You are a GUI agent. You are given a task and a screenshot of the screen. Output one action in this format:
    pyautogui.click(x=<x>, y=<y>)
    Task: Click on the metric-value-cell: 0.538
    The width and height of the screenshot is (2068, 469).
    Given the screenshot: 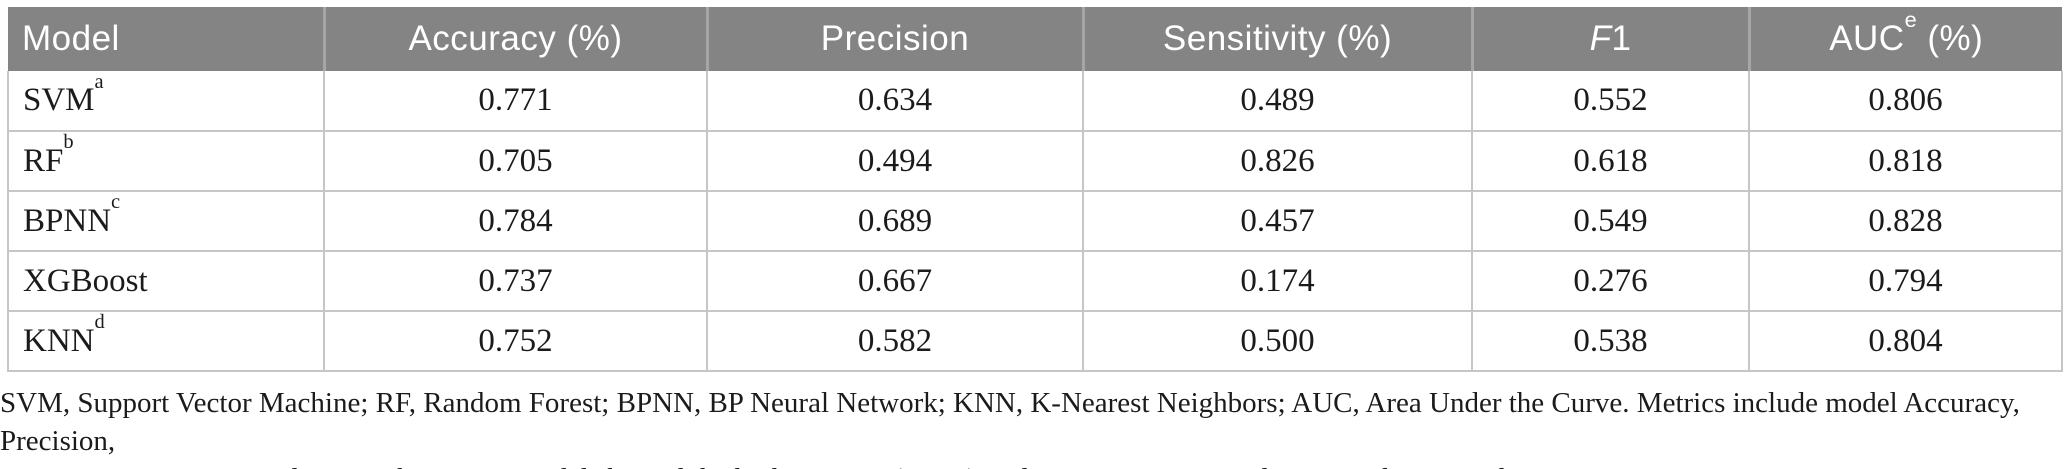 What is the action you would take?
    pyautogui.click(x=1610, y=341)
    